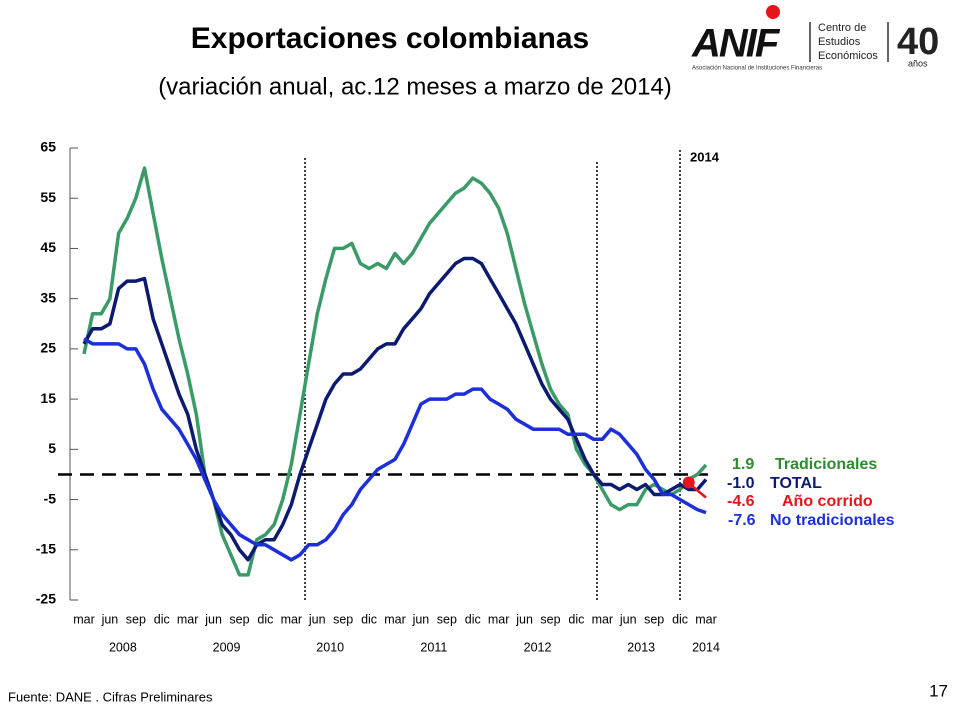  What do you see at coordinates (736, 44) in the screenshot?
I see `logo-brand: ANIF` at bounding box center [736, 44].